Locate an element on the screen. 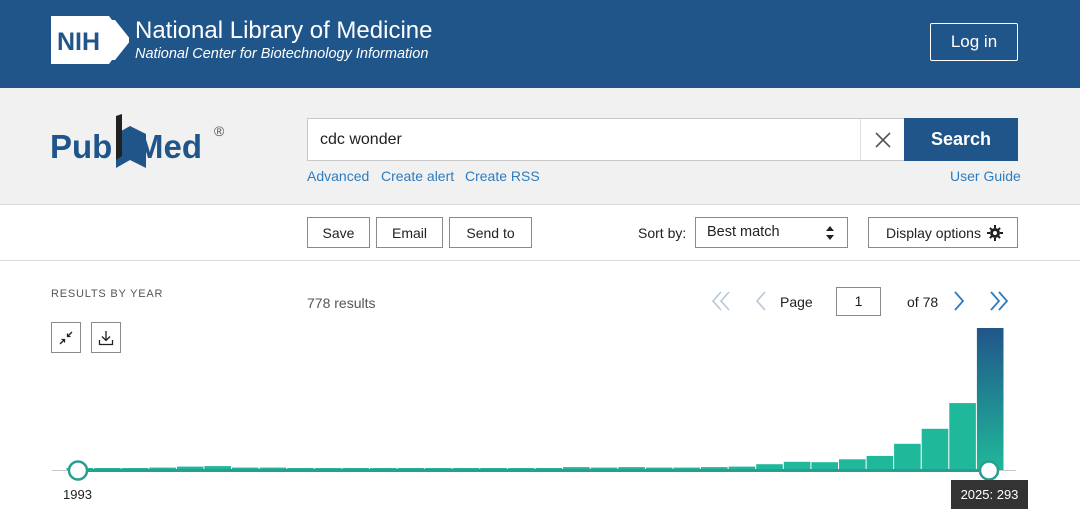  nih-logo: NIH is located at coordinates (90, 40).